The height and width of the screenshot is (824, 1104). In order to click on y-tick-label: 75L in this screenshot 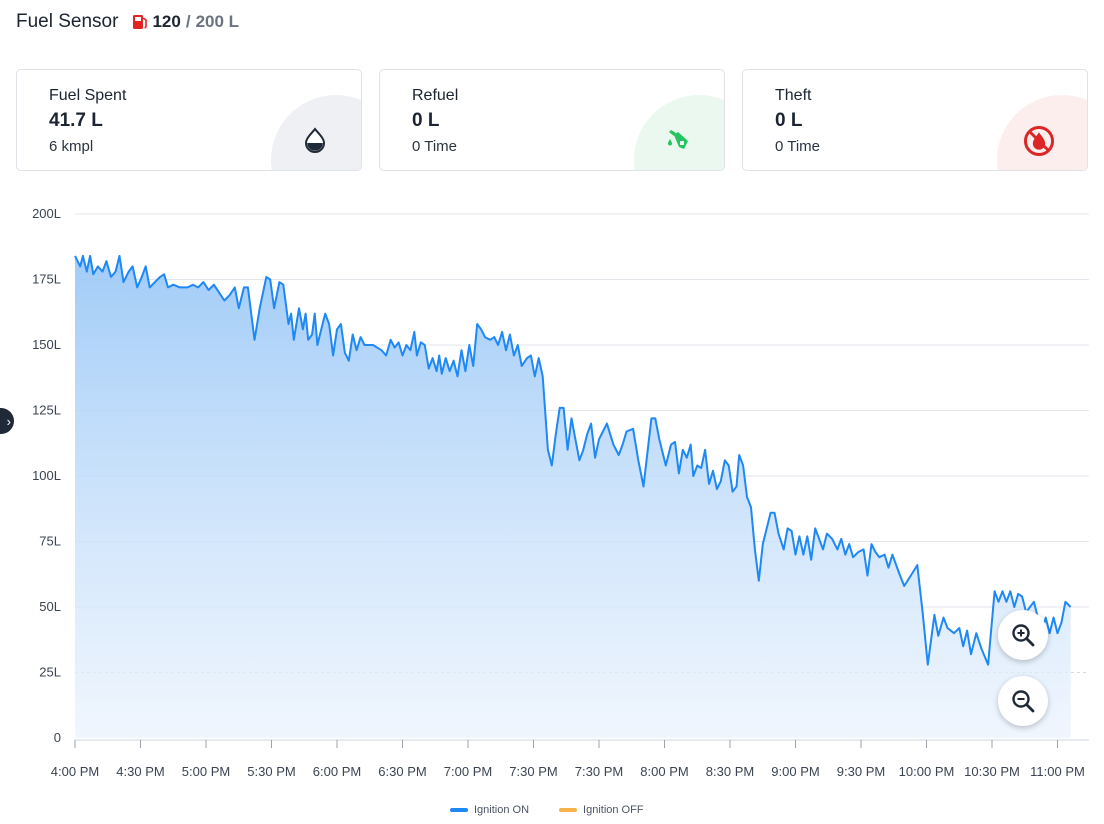, I will do `click(50, 541)`.